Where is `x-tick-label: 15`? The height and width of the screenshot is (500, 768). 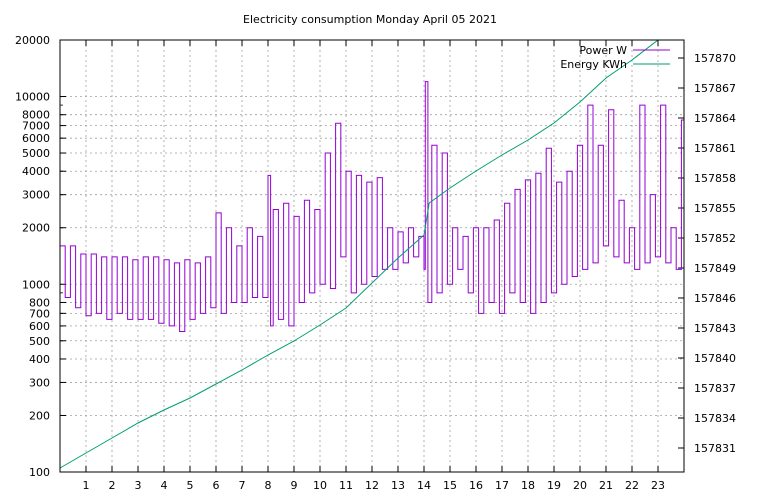
x-tick-label: 15 is located at coordinates (450, 485).